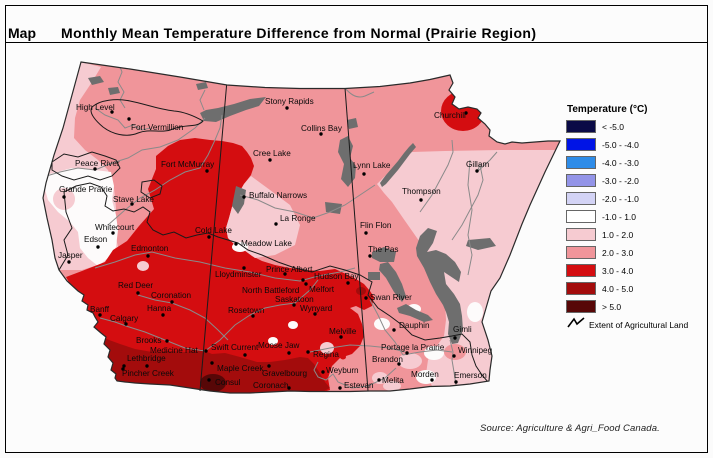 Image resolution: width=713 pixels, height=458 pixels. What do you see at coordinates (146, 358) in the screenshot?
I see `svg-text: Lethbridge` at bounding box center [146, 358].